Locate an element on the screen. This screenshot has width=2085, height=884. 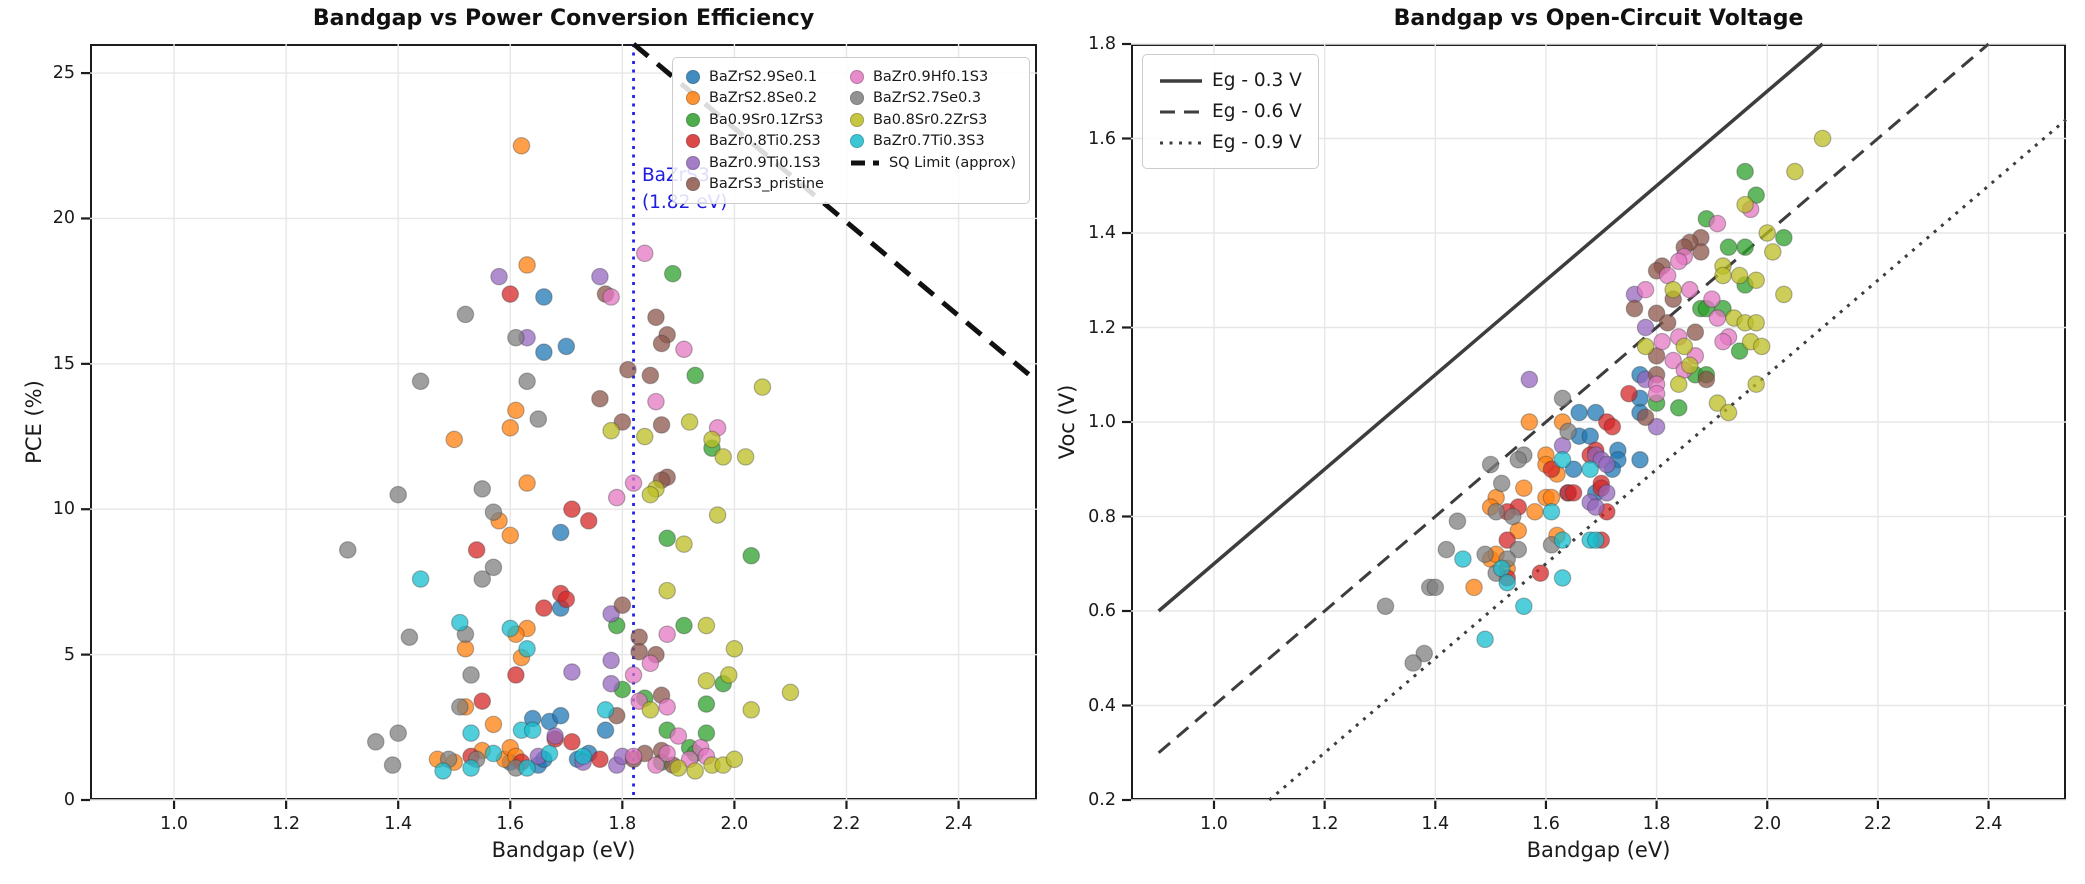
x-tick-label: 1.2 is located at coordinates (1324, 824).